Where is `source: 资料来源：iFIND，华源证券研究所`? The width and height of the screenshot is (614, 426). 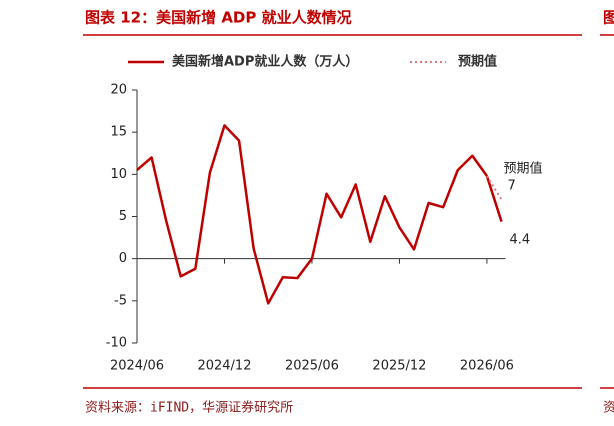
source: 资料来源：iFIND，华源证券研究所 is located at coordinates (189, 408).